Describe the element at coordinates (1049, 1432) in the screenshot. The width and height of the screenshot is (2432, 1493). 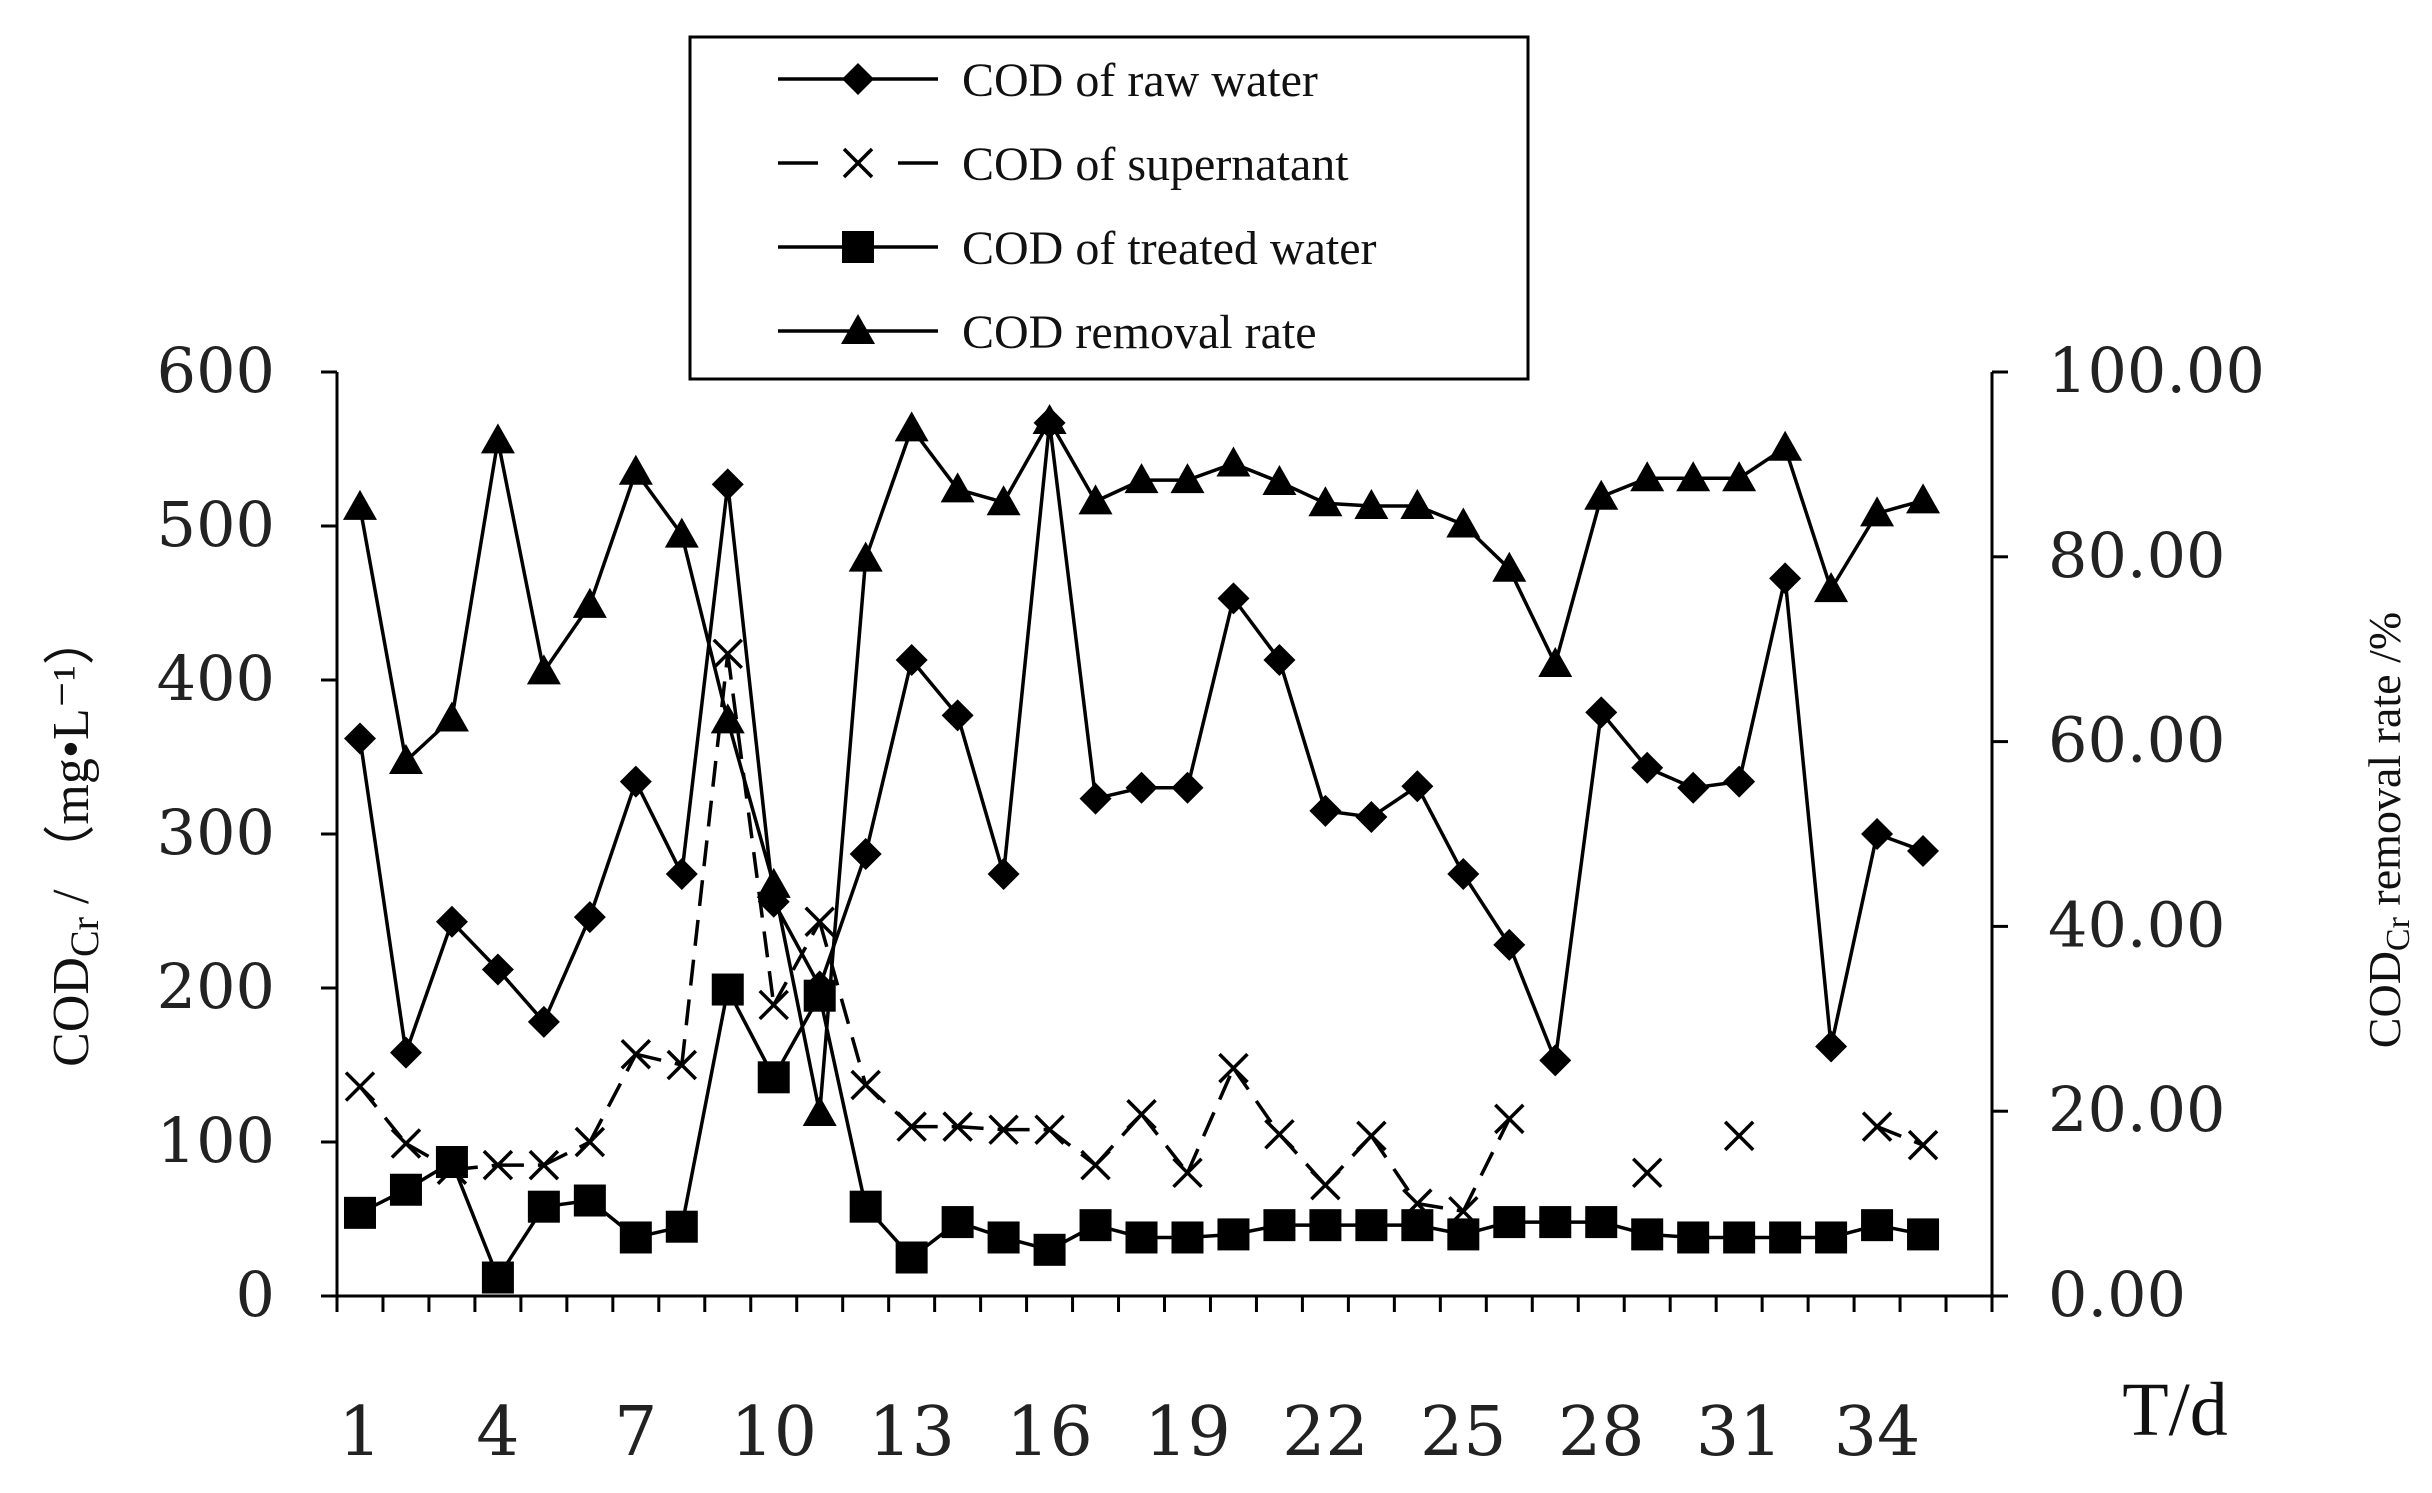
I see `x-tick-label: 16` at that location.